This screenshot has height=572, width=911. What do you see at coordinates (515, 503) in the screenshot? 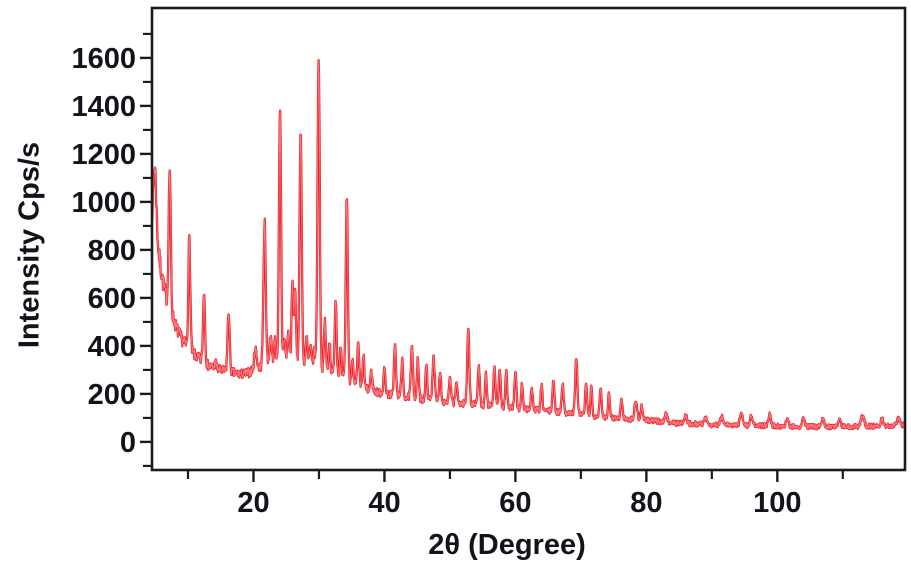
I see `x-tick-label: 60` at bounding box center [515, 503].